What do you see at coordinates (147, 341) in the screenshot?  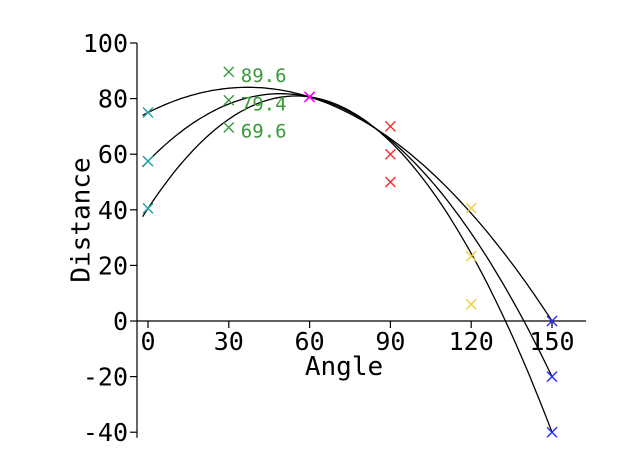 I see `x-tick-label: 0` at bounding box center [147, 341].